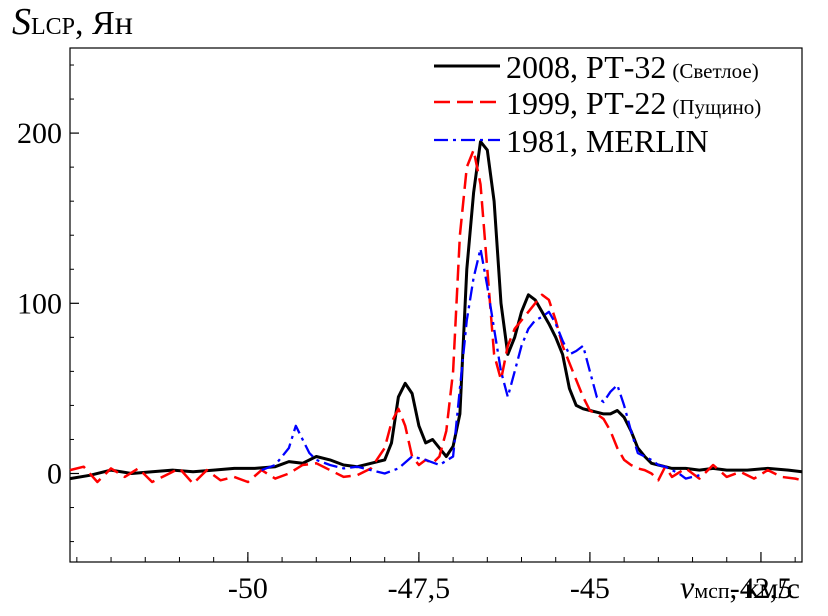  I want to click on y-axis-title-main: S, so click(21, 22).